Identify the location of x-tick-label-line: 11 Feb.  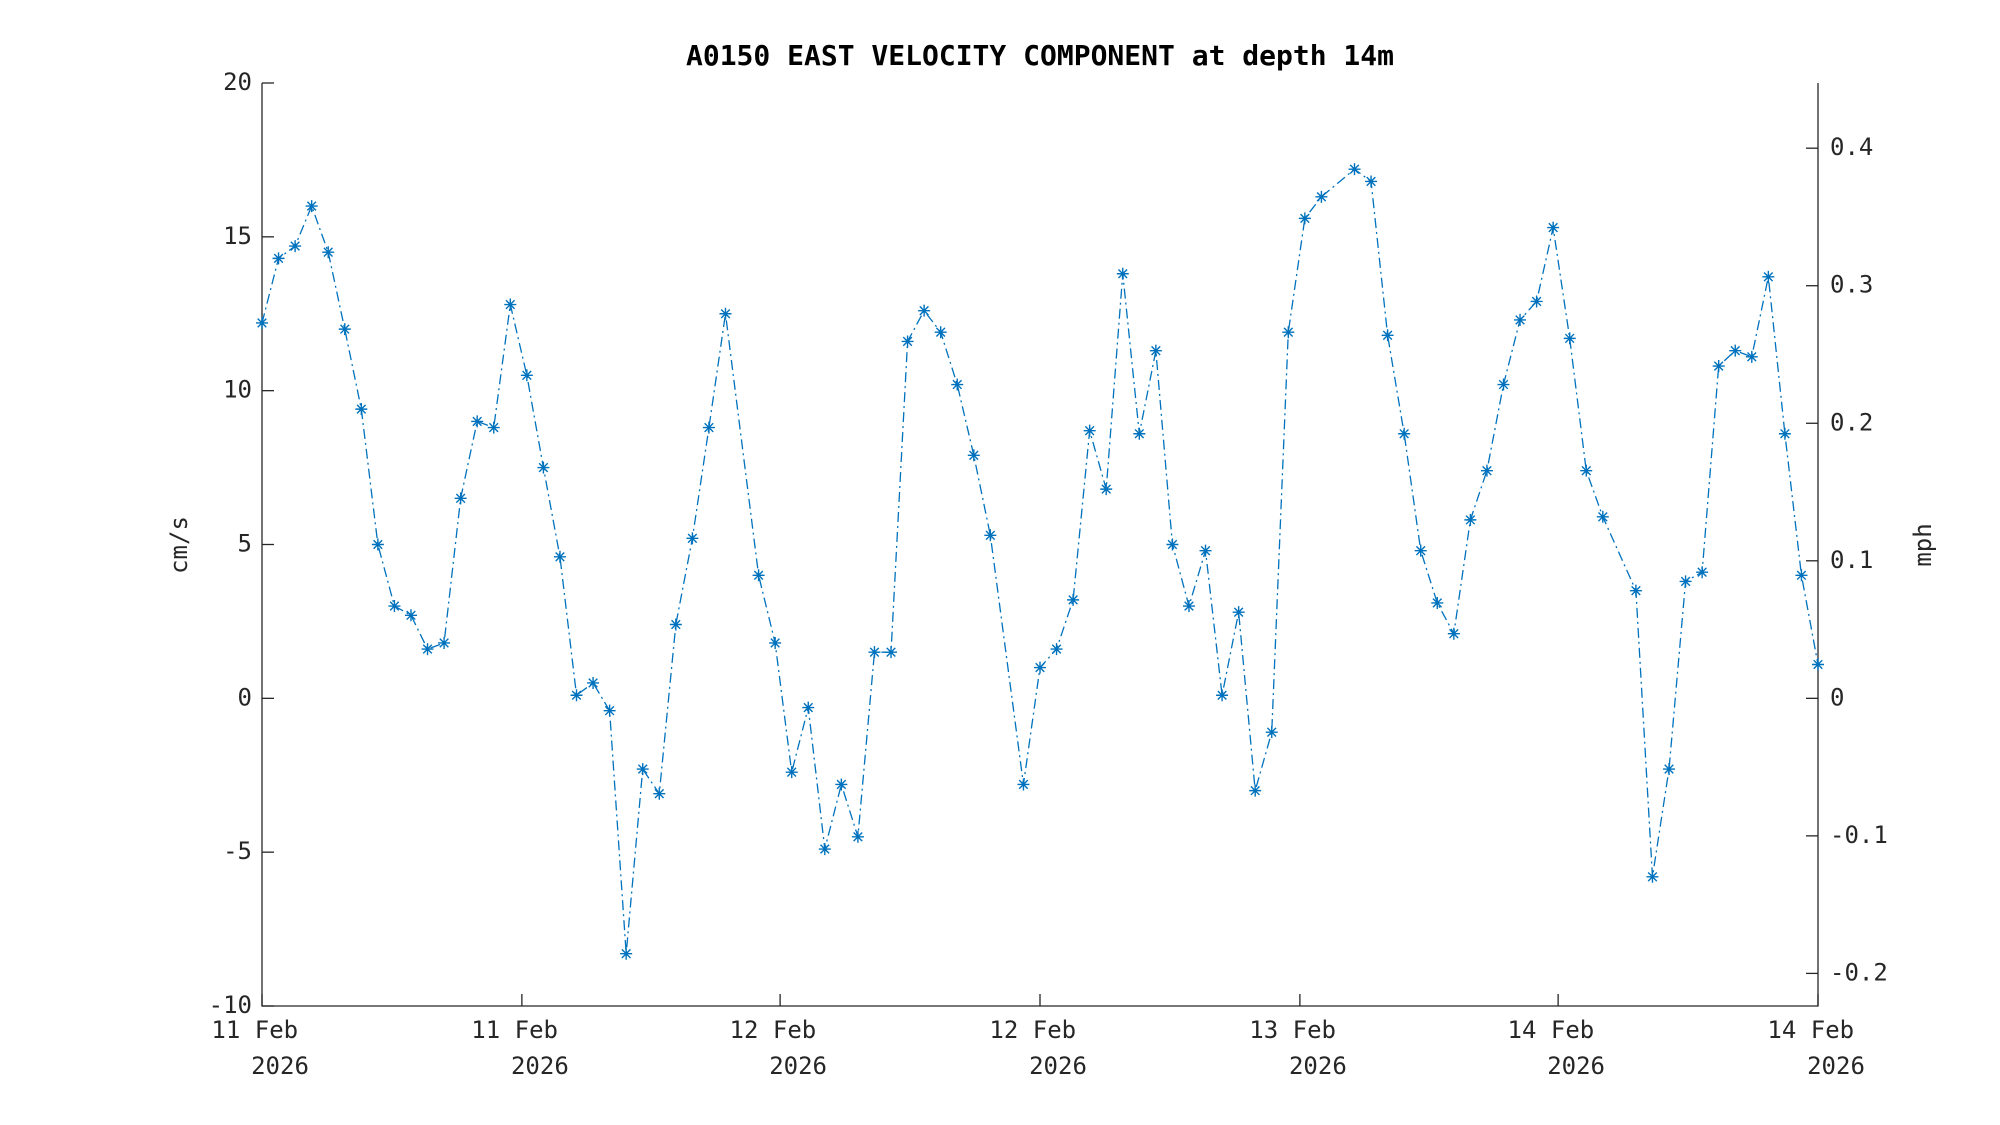
(521, 1030).